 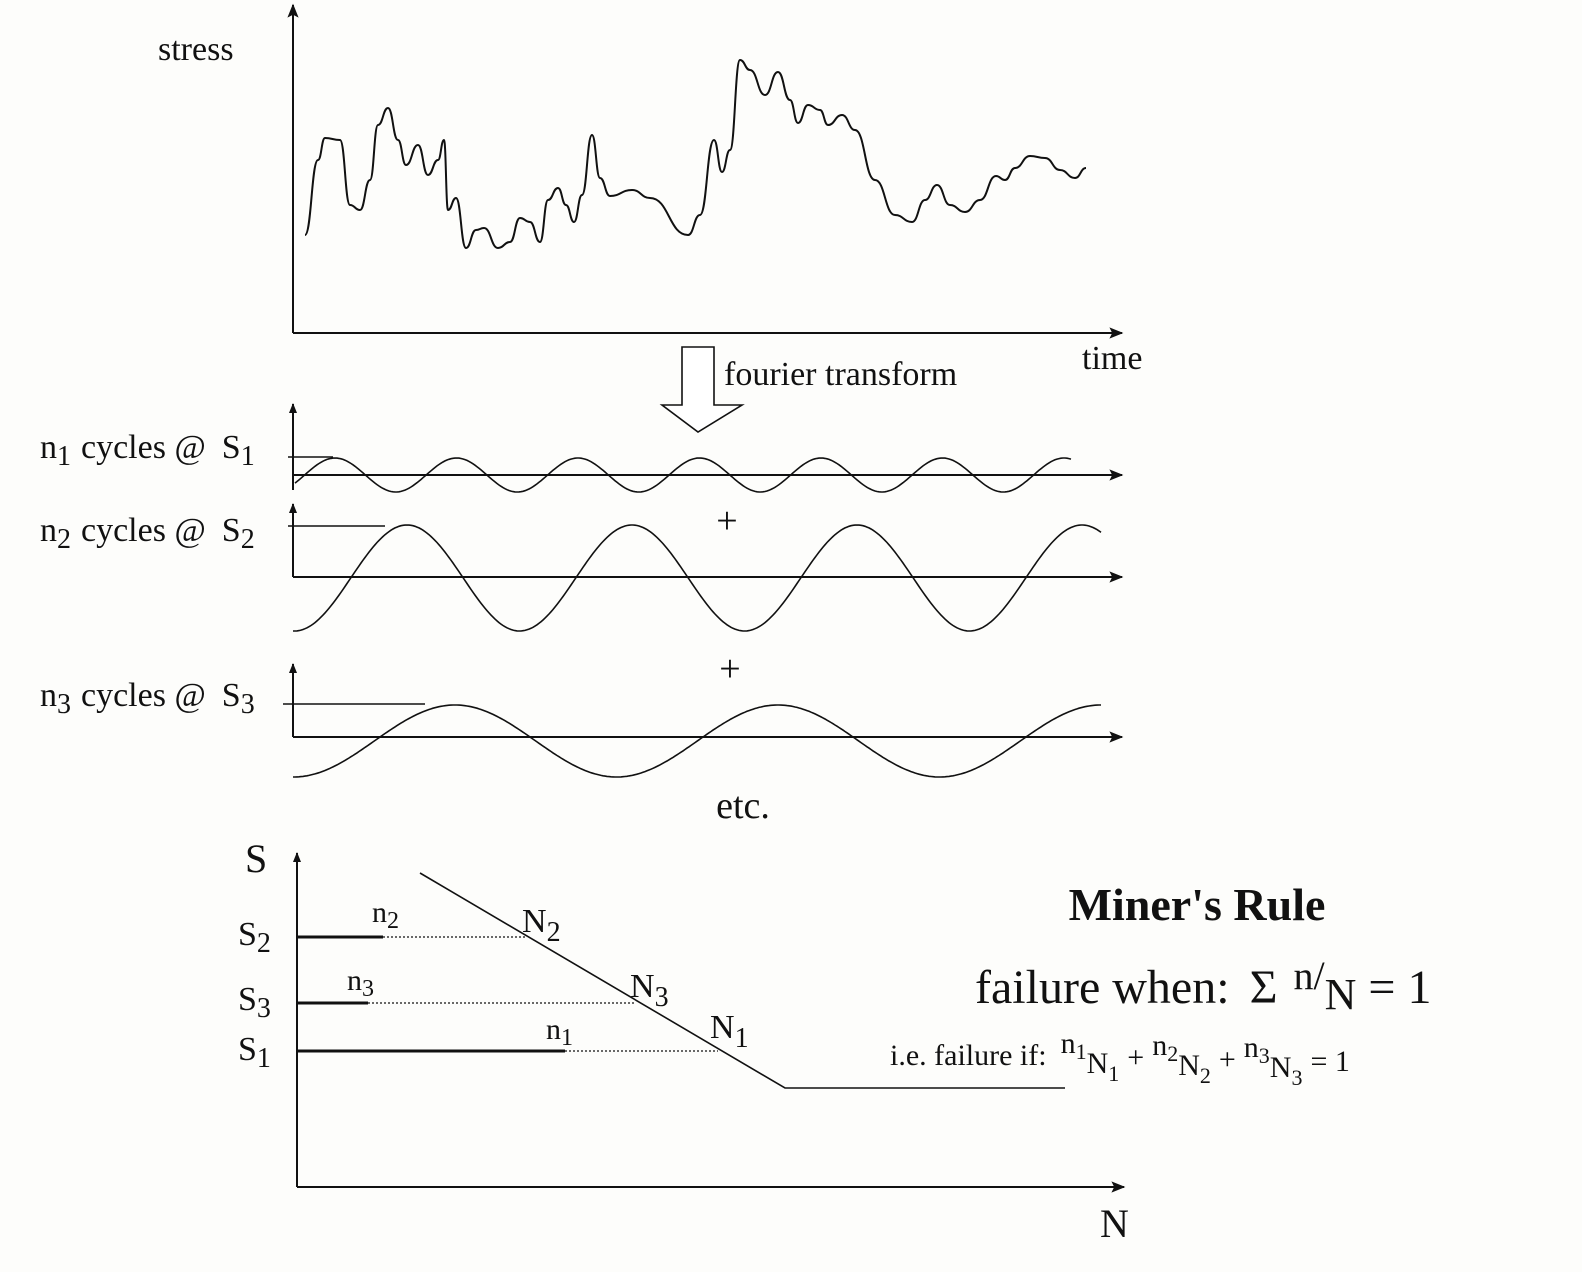 What do you see at coordinates (1341, 994) in the screenshot?
I see `rule-criterion-part: N` at bounding box center [1341, 994].